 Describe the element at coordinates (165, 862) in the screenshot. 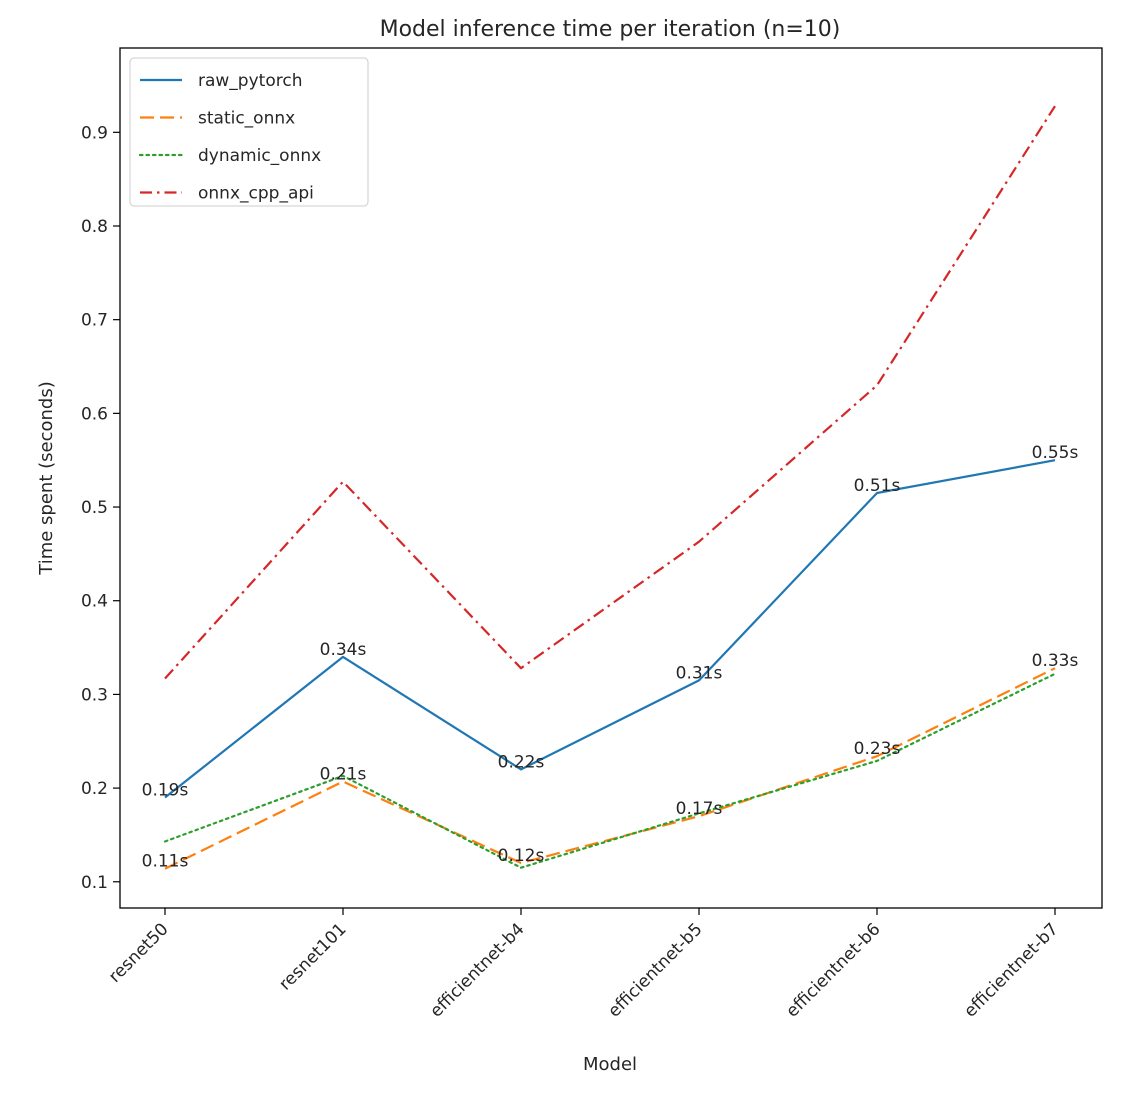

I see `data-label-static_onnx: 0.11s` at that location.